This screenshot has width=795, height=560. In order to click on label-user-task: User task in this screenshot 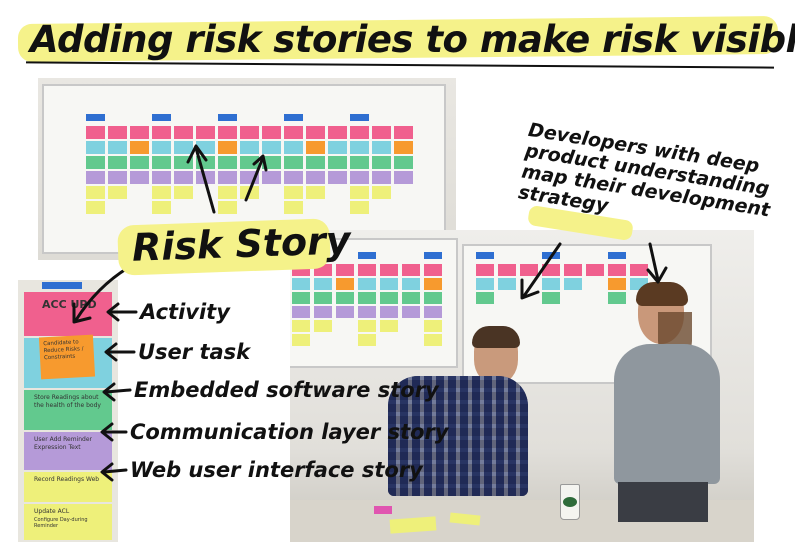, I will do `click(194, 352)`.